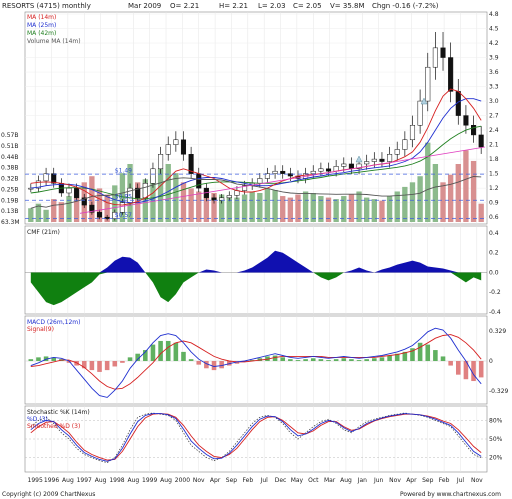 The width and height of the screenshot is (512, 499). I want to click on volume-tick-label: 0.19B, so click(9, 200).